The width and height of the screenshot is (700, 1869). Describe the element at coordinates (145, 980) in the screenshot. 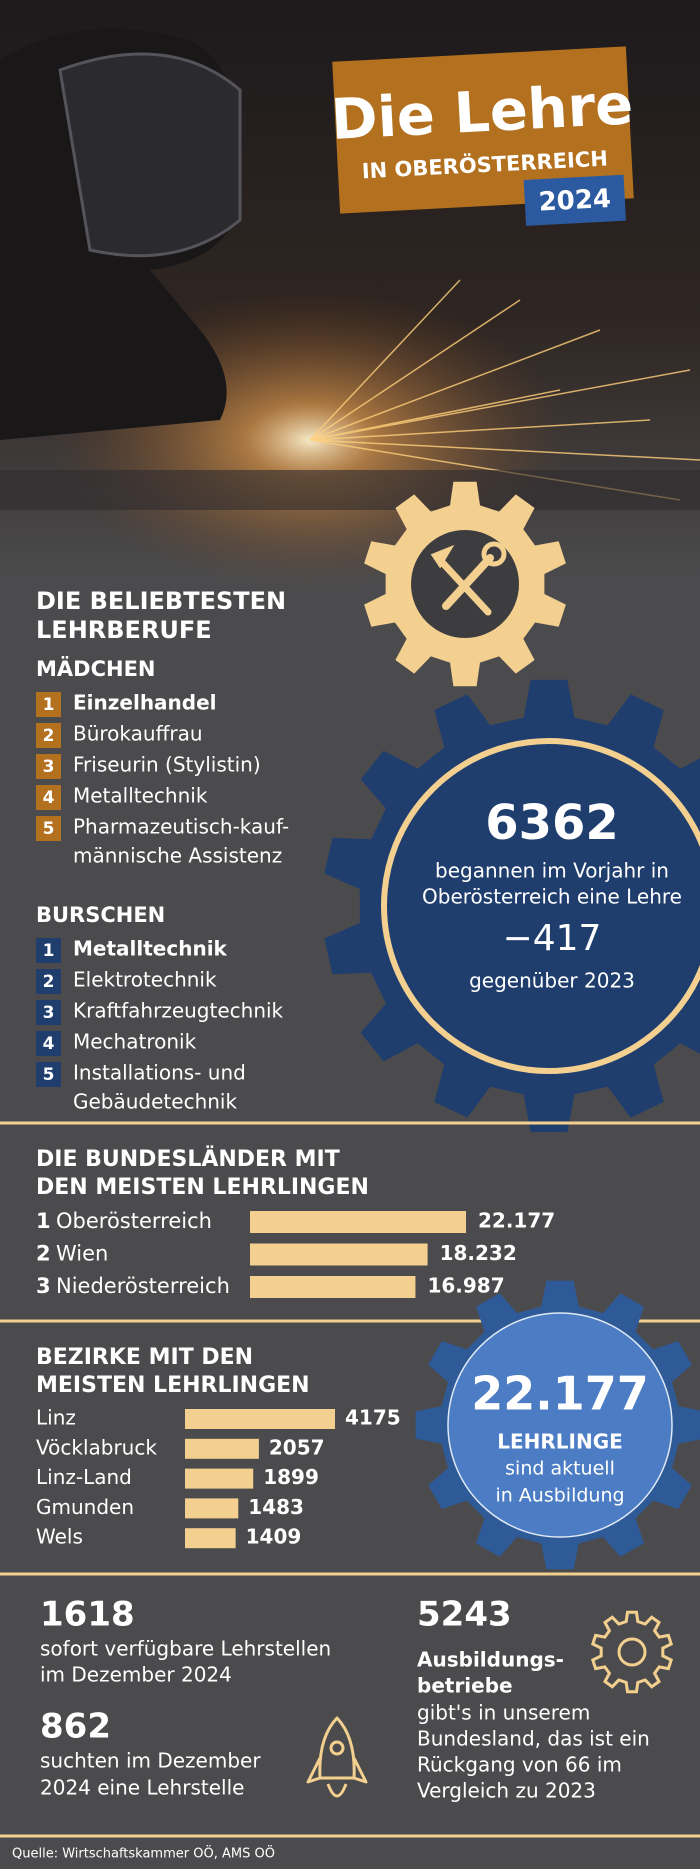

I see `profession: Elektrotechnik` at that location.